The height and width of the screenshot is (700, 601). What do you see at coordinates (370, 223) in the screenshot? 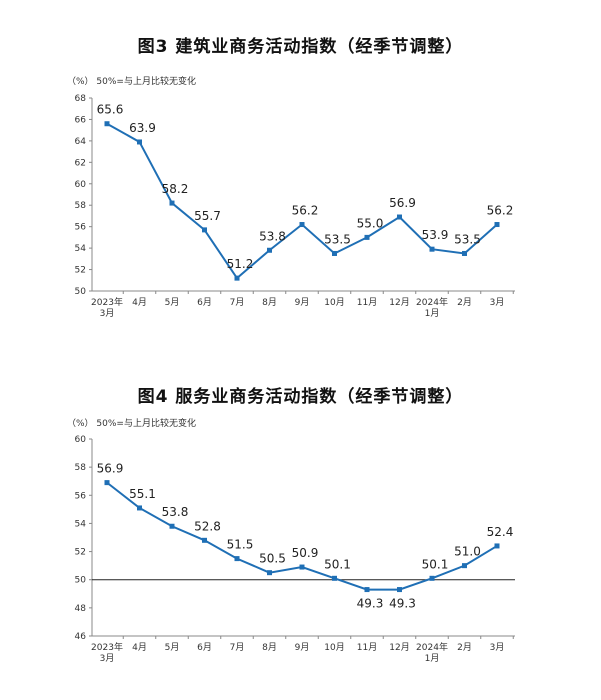
I see `data-label: 55.0` at bounding box center [370, 223].